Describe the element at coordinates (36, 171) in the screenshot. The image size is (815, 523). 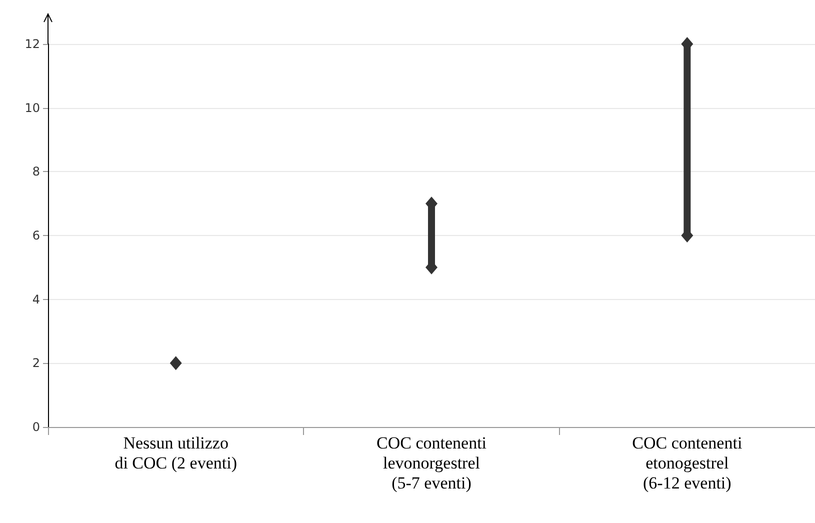
I see `y-tick-label: 8` at that location.